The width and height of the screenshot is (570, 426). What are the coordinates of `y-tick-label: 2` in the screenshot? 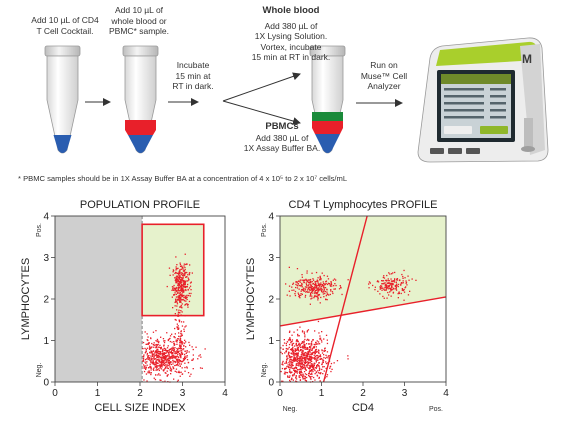 It's located at (46, 300).